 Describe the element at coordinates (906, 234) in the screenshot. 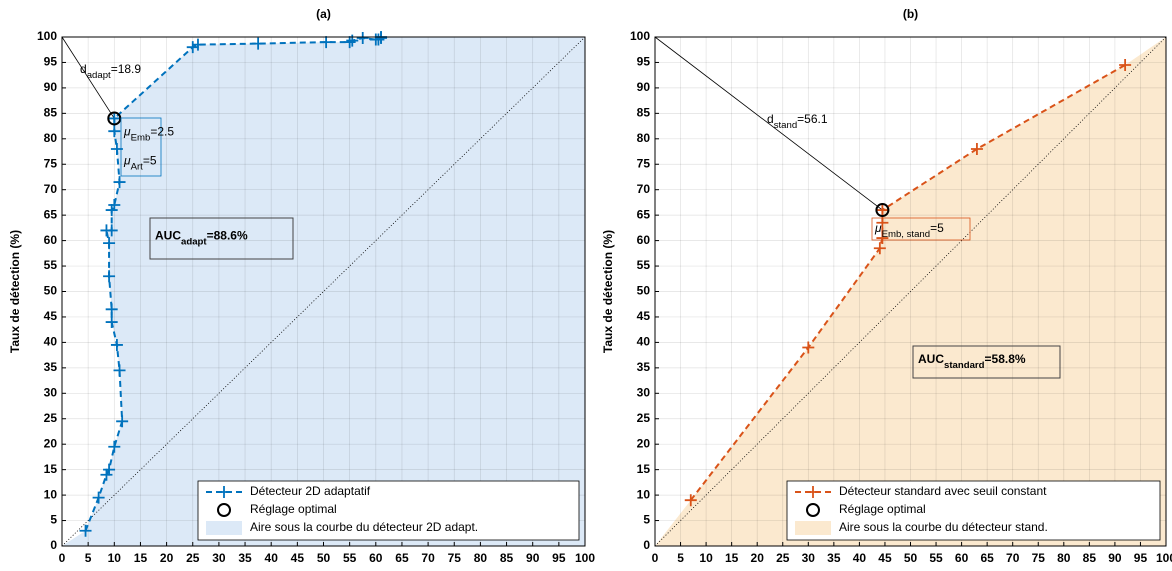

I see `annotation-sub: Emb, stand` at that location.